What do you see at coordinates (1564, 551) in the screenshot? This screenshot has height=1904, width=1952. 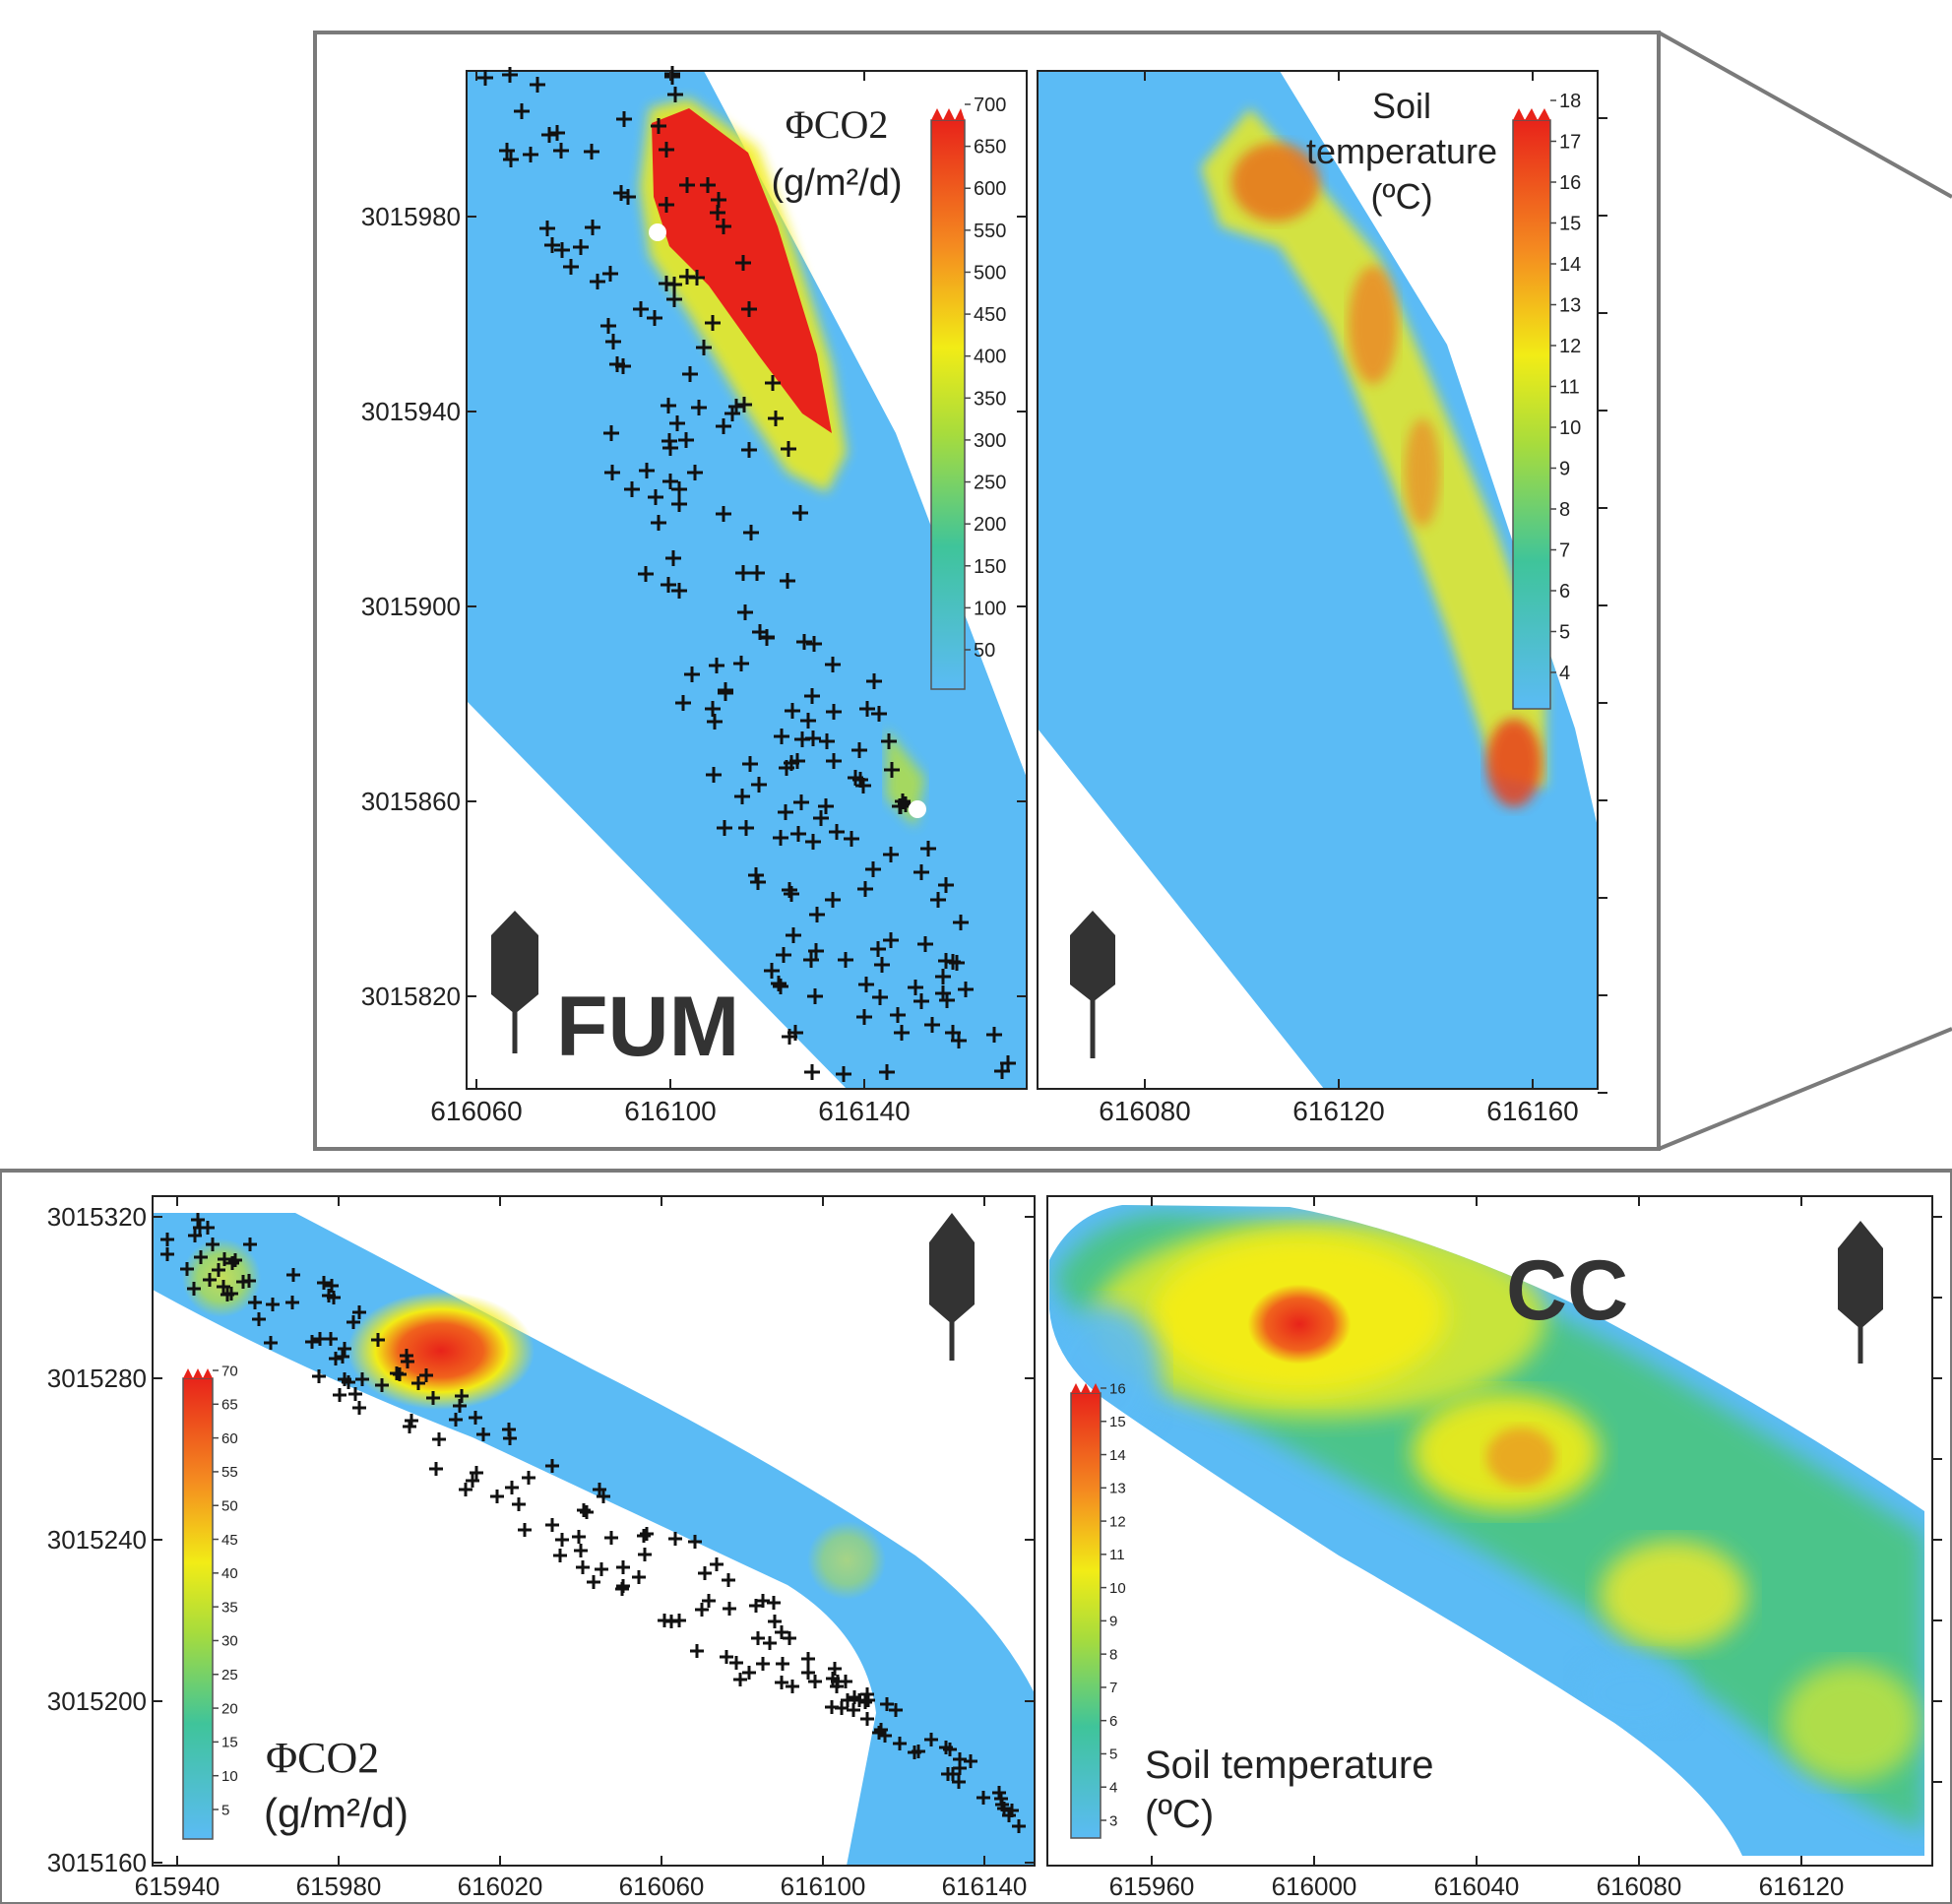 I see `colorbar-tick-label: 7` at bounding box center [1564, 551].